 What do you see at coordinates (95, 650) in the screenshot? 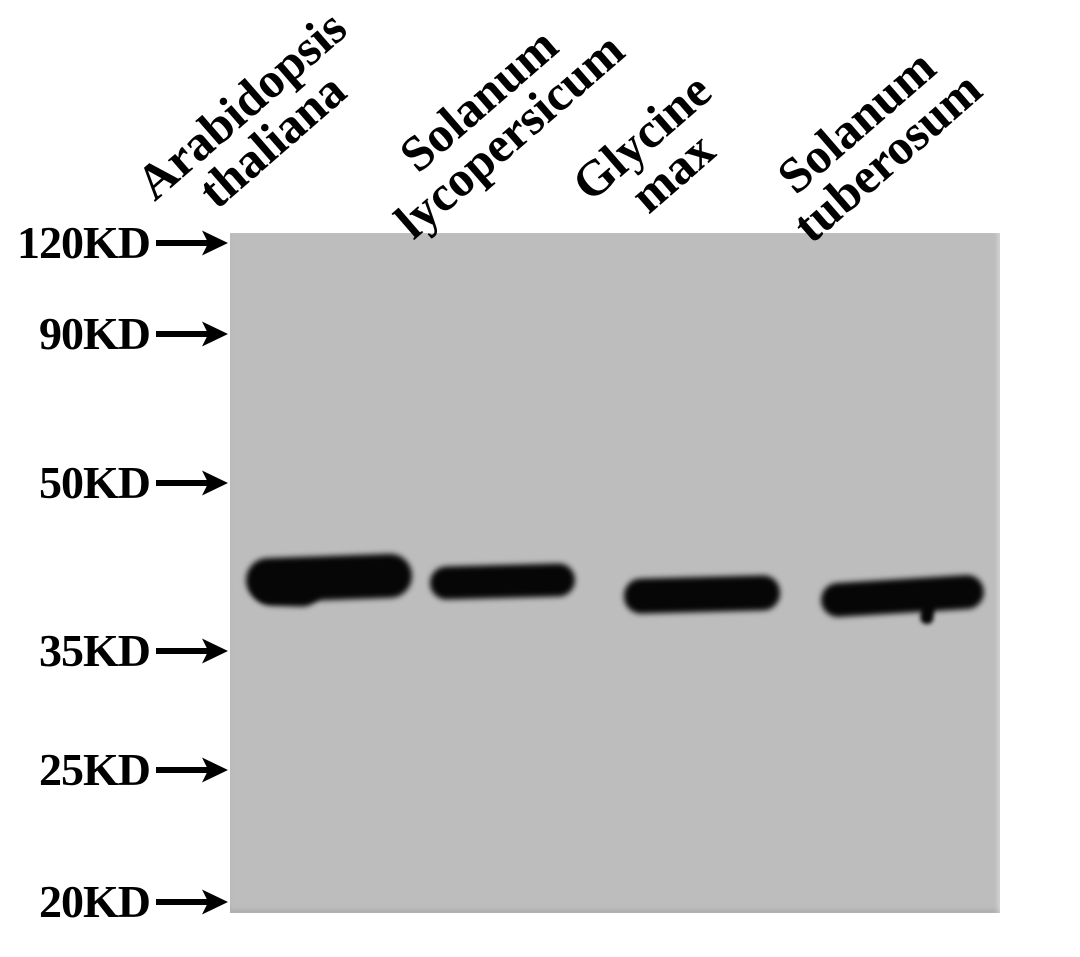
I see `mw-marker-label-35kd: 35KD` at bounding box center [95, 650].